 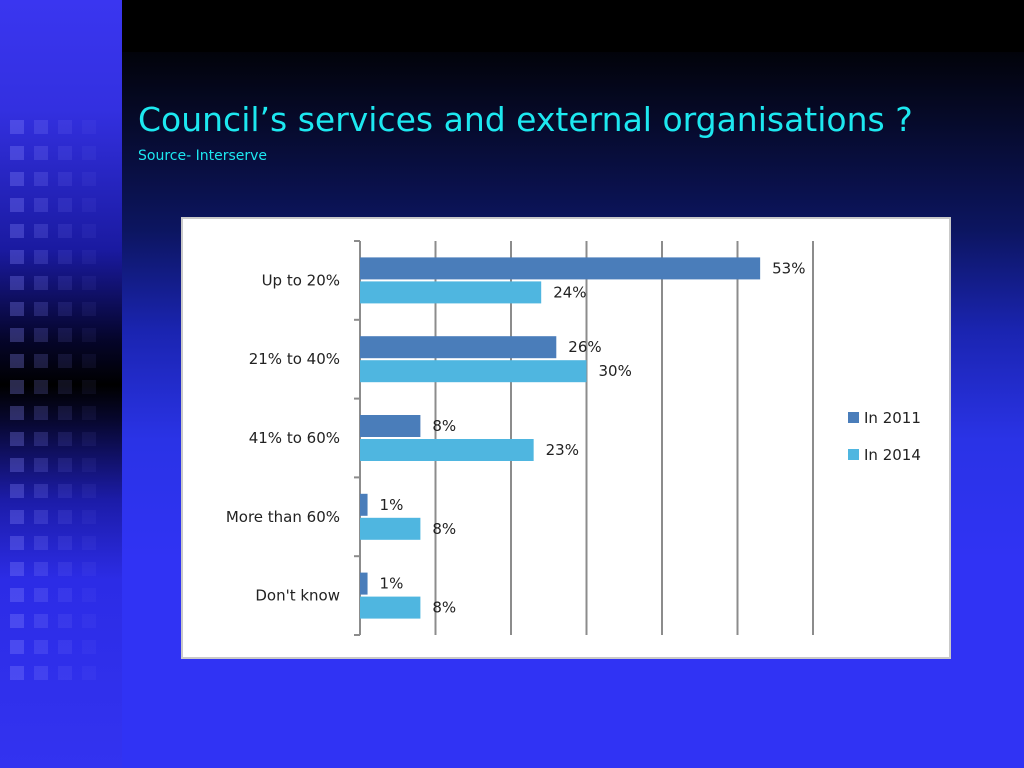 What do you see at coordinates (892, 455) in the screenshot?
I see `legend-label: In 2014` at bounding box center [892, 455].